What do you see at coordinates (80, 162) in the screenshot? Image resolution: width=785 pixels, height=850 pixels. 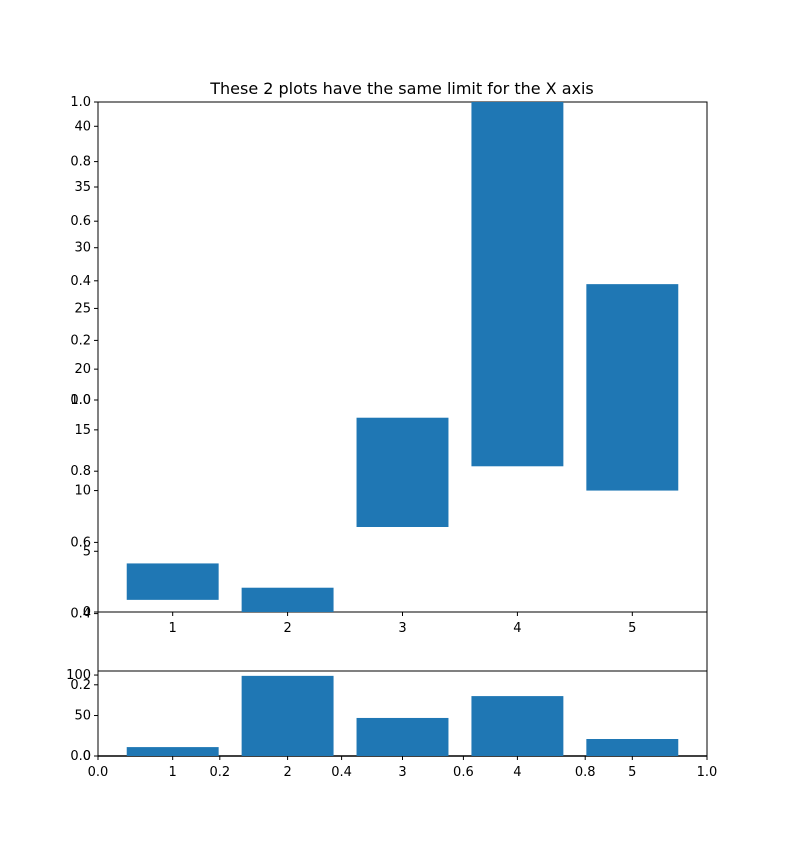 I see `overlay-upper-ytick-label: 0.8` at bounding box center [80, 162].